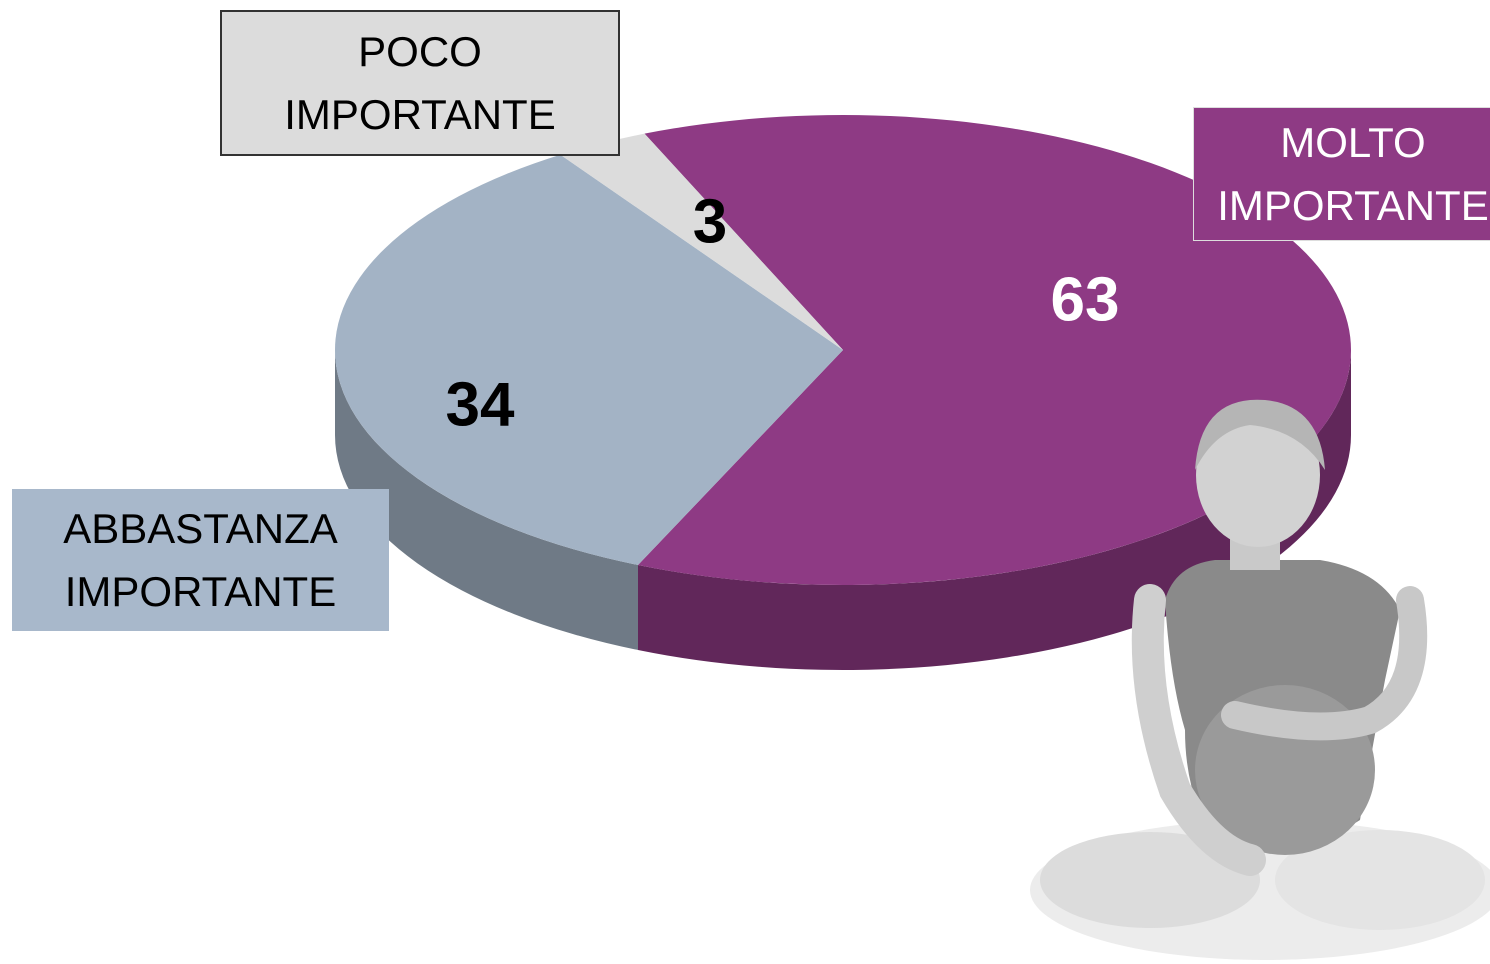 The width and height of the screenshot is (1490, 964). Describe the element at coordinates (1341, 174) in the screenshot. I see `category-label: MOLTO IMPORTANTE` at that location.